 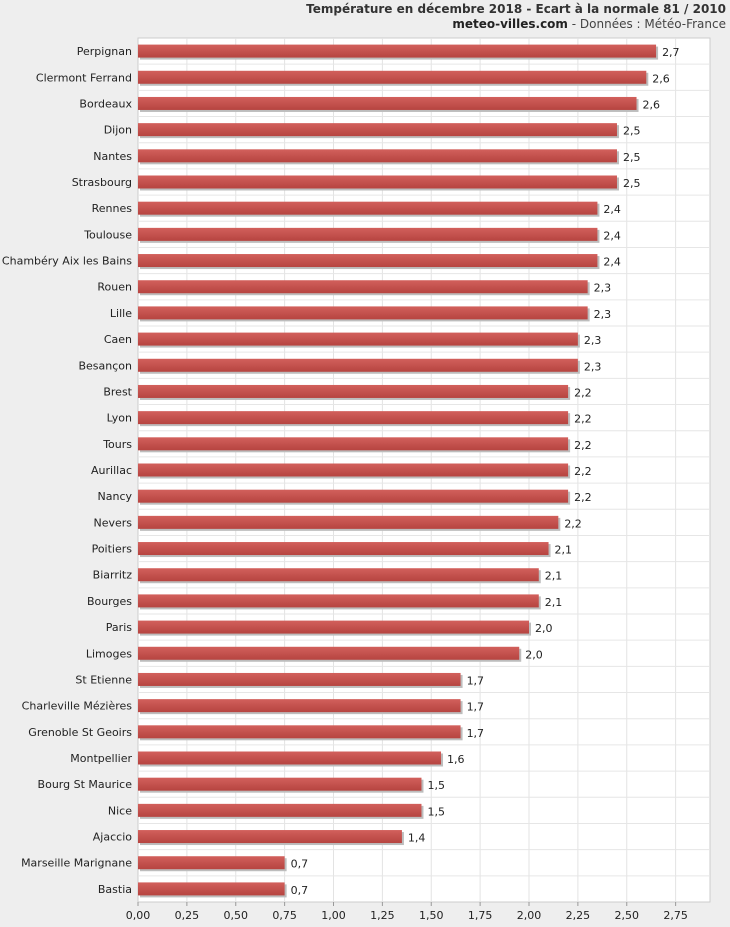 I want to click on category-label: Rouen, so click(x=114, y=287).